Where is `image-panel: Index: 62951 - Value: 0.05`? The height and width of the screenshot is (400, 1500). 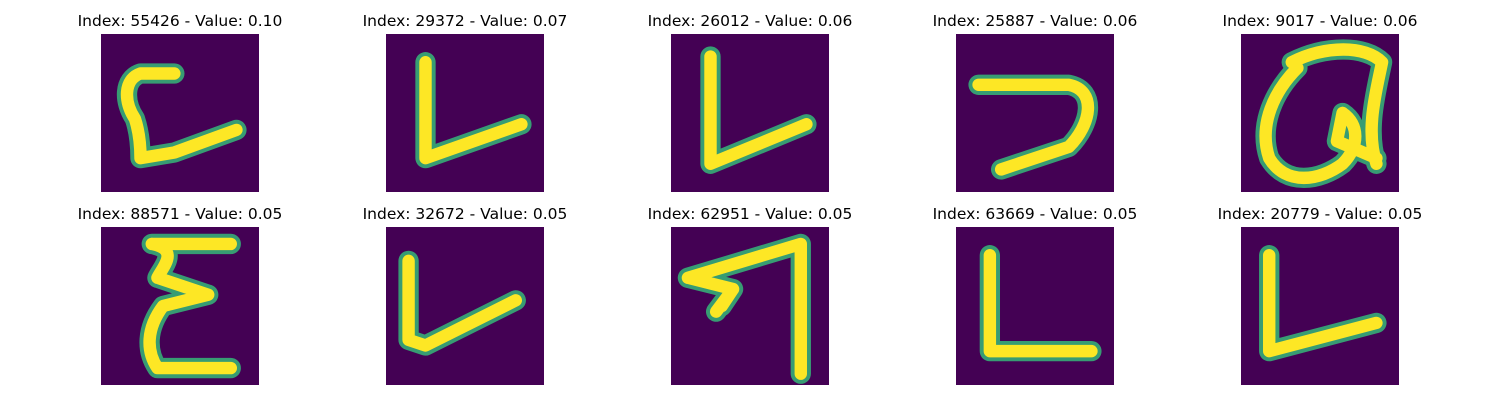 image-panel: Index: 62951 - Value: 0.05 is located at coordinates (750, 300).